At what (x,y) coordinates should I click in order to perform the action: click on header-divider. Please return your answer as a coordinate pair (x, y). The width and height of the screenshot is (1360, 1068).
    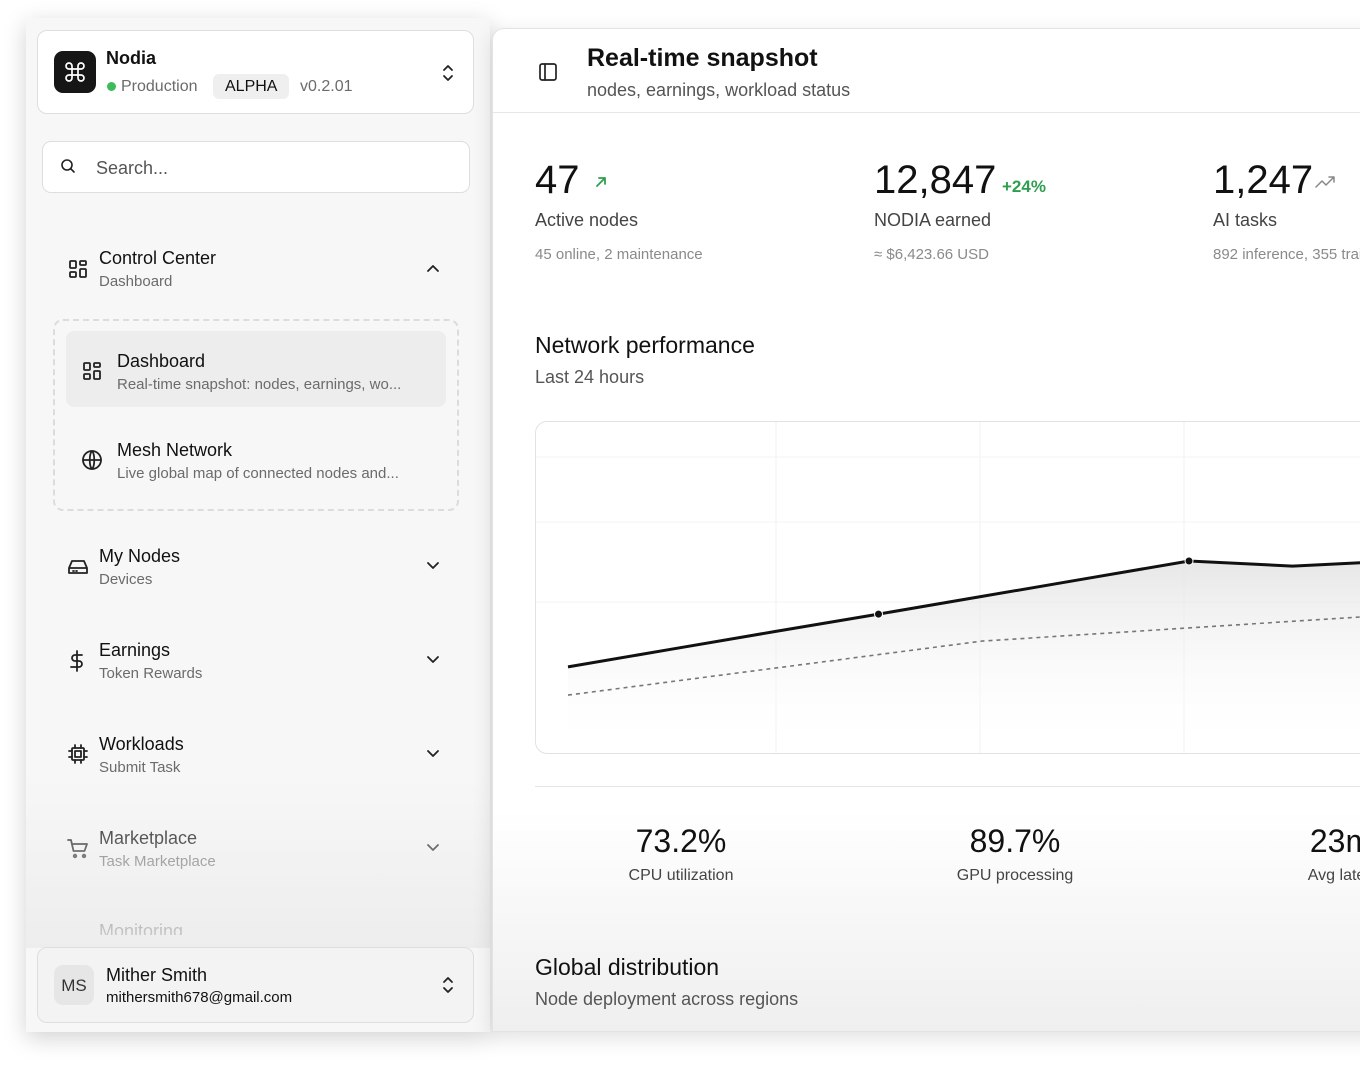
    Looking at the image, I should click on (926, 112).